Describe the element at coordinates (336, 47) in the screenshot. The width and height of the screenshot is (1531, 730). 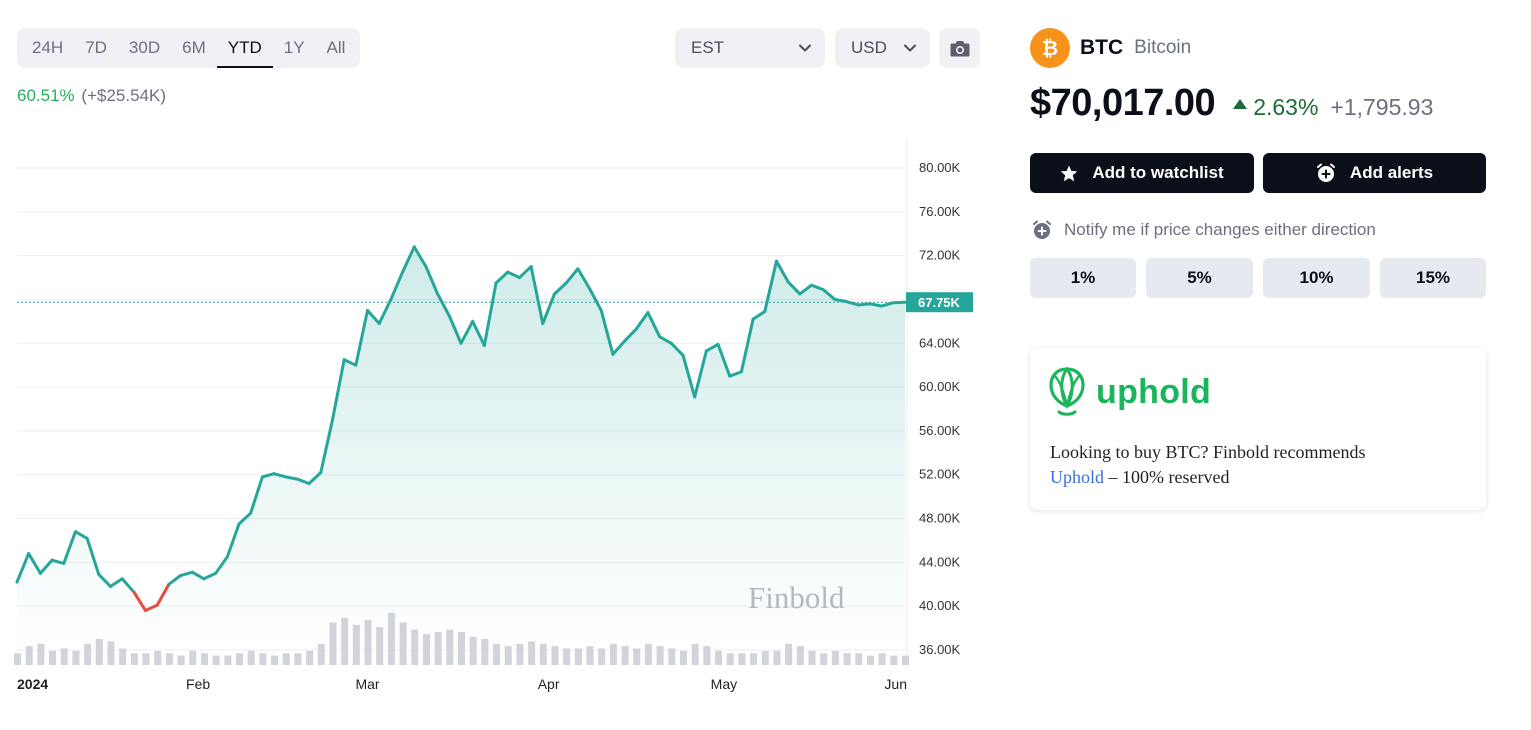
I see `range-tab-all: All` at that location.